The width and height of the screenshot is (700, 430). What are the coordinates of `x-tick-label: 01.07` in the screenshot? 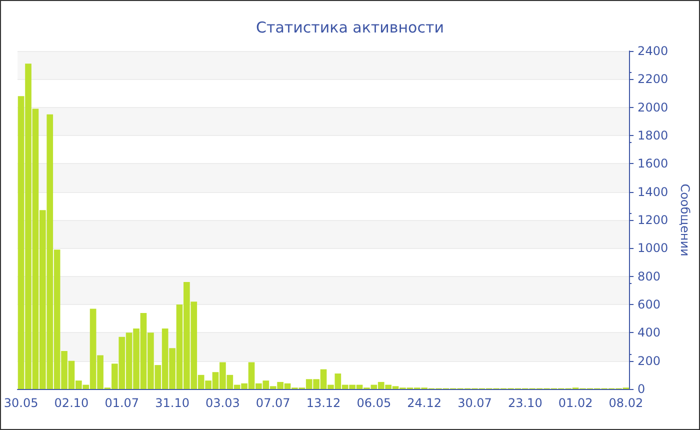 It's located at (122, 403).